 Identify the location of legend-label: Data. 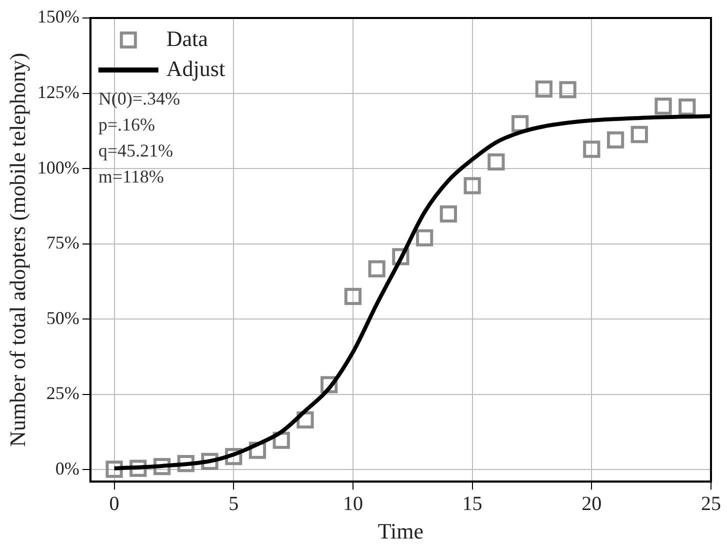
(187, 38).